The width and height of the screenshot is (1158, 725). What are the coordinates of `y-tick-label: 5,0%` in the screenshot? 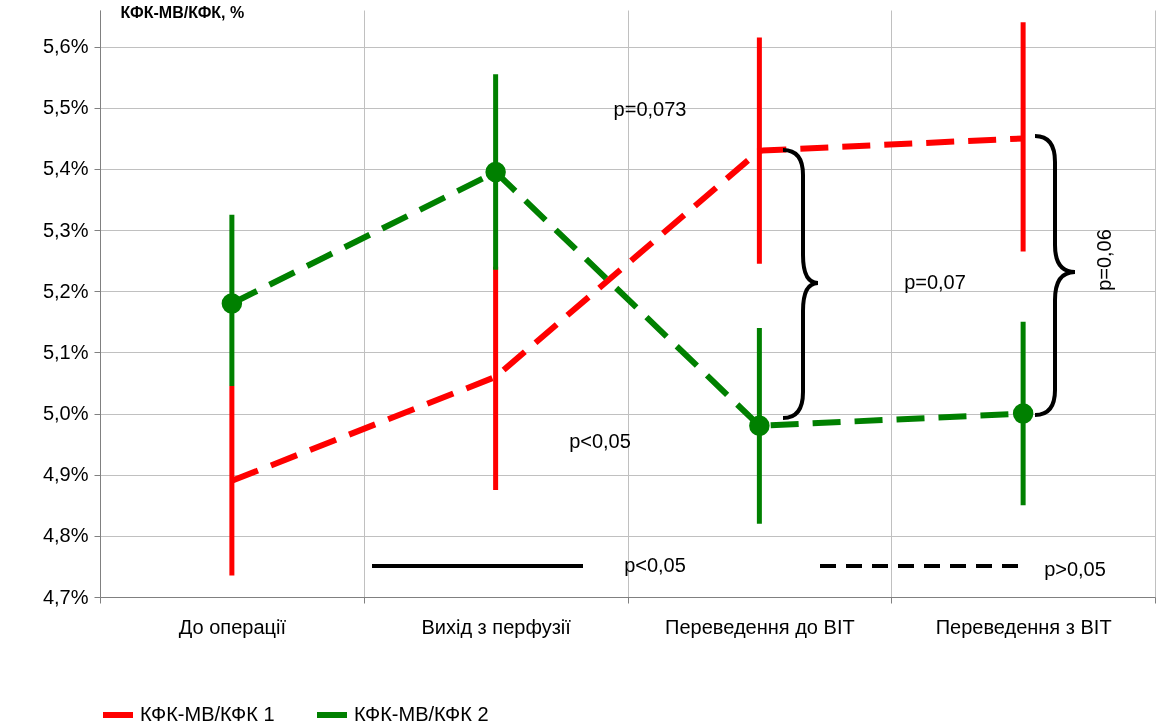 It's located at (65, 413).